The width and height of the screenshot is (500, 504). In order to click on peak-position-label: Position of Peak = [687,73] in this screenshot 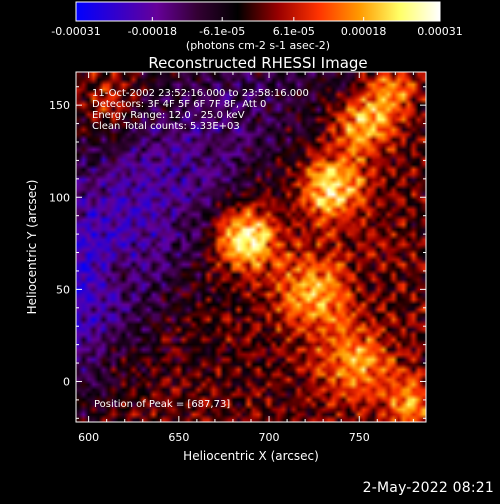, I will do `click(162, 404)`.